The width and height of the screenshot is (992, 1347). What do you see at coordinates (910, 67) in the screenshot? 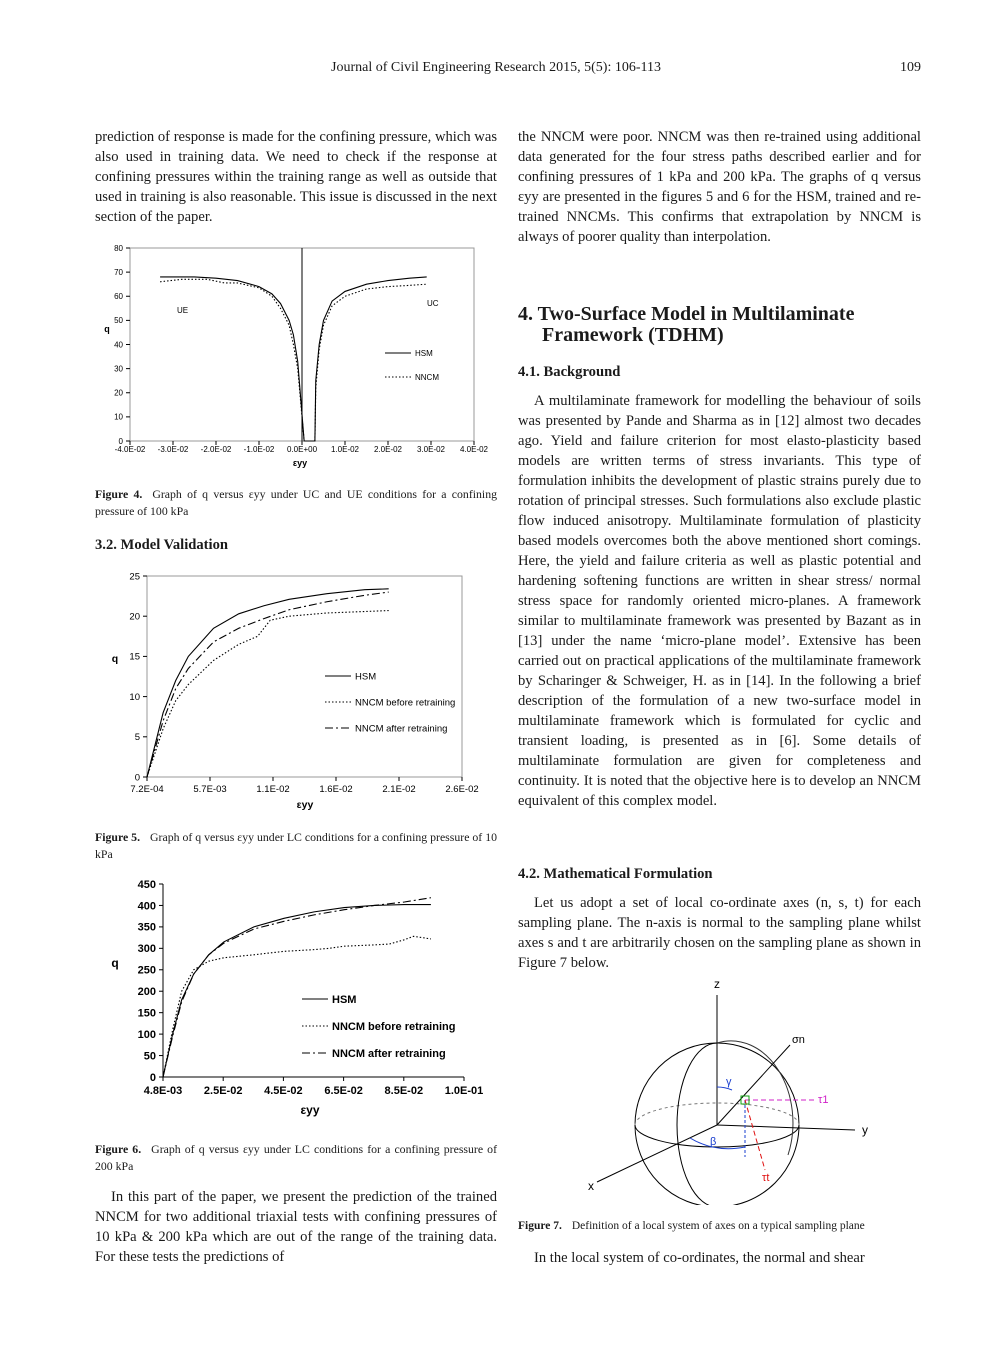
I see `page-number: 109` at bounding box center [910, 67].